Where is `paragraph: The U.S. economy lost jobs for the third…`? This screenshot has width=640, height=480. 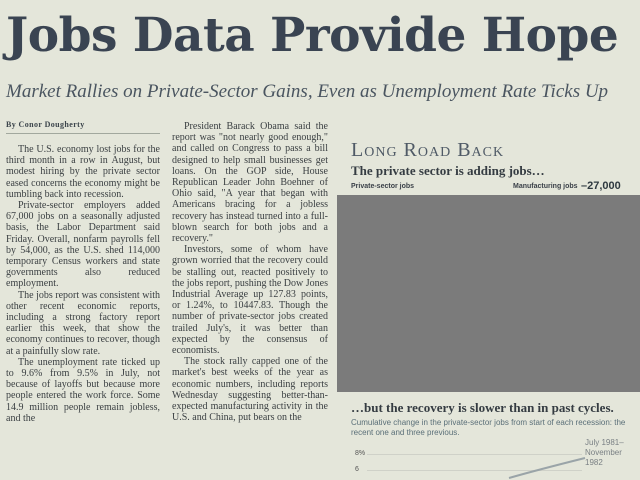
paragraph: The U.S. economy lost jobs for the third… is located at coordinates (83, 172).